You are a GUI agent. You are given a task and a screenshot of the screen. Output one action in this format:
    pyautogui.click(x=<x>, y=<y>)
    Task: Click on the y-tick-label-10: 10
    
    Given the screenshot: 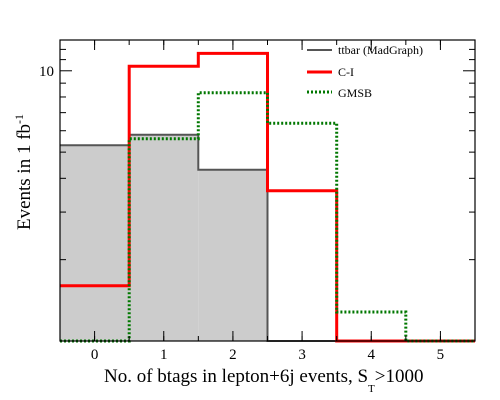 What is the action you would take?
    pyautogui.click(x=46, y=72)
    